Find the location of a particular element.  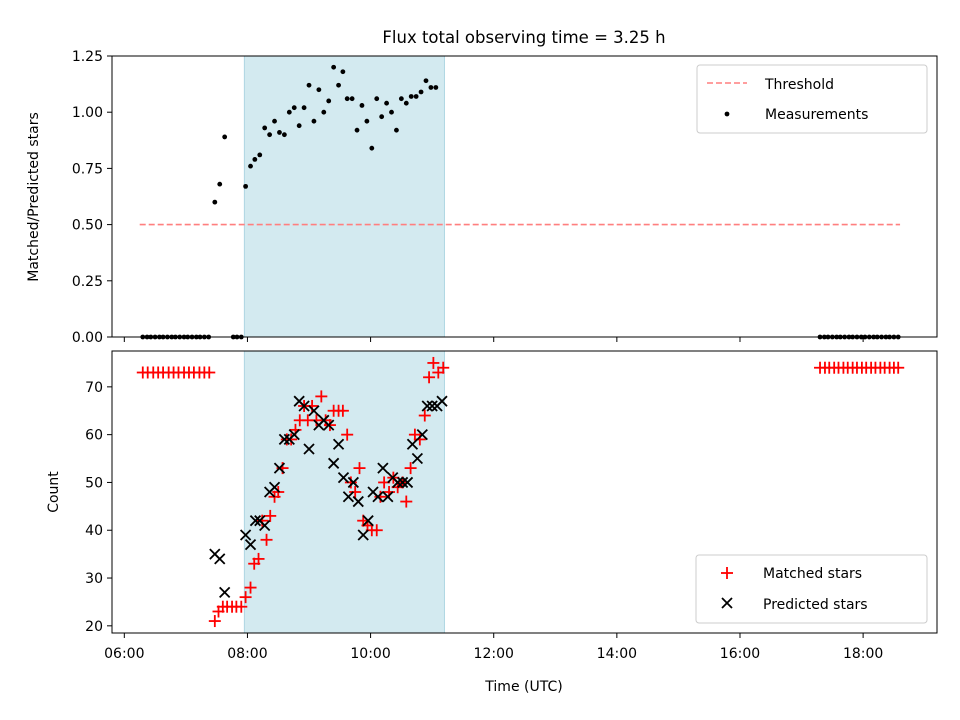

x-tick-label: 14:00 is located at coordinates (617, 654).